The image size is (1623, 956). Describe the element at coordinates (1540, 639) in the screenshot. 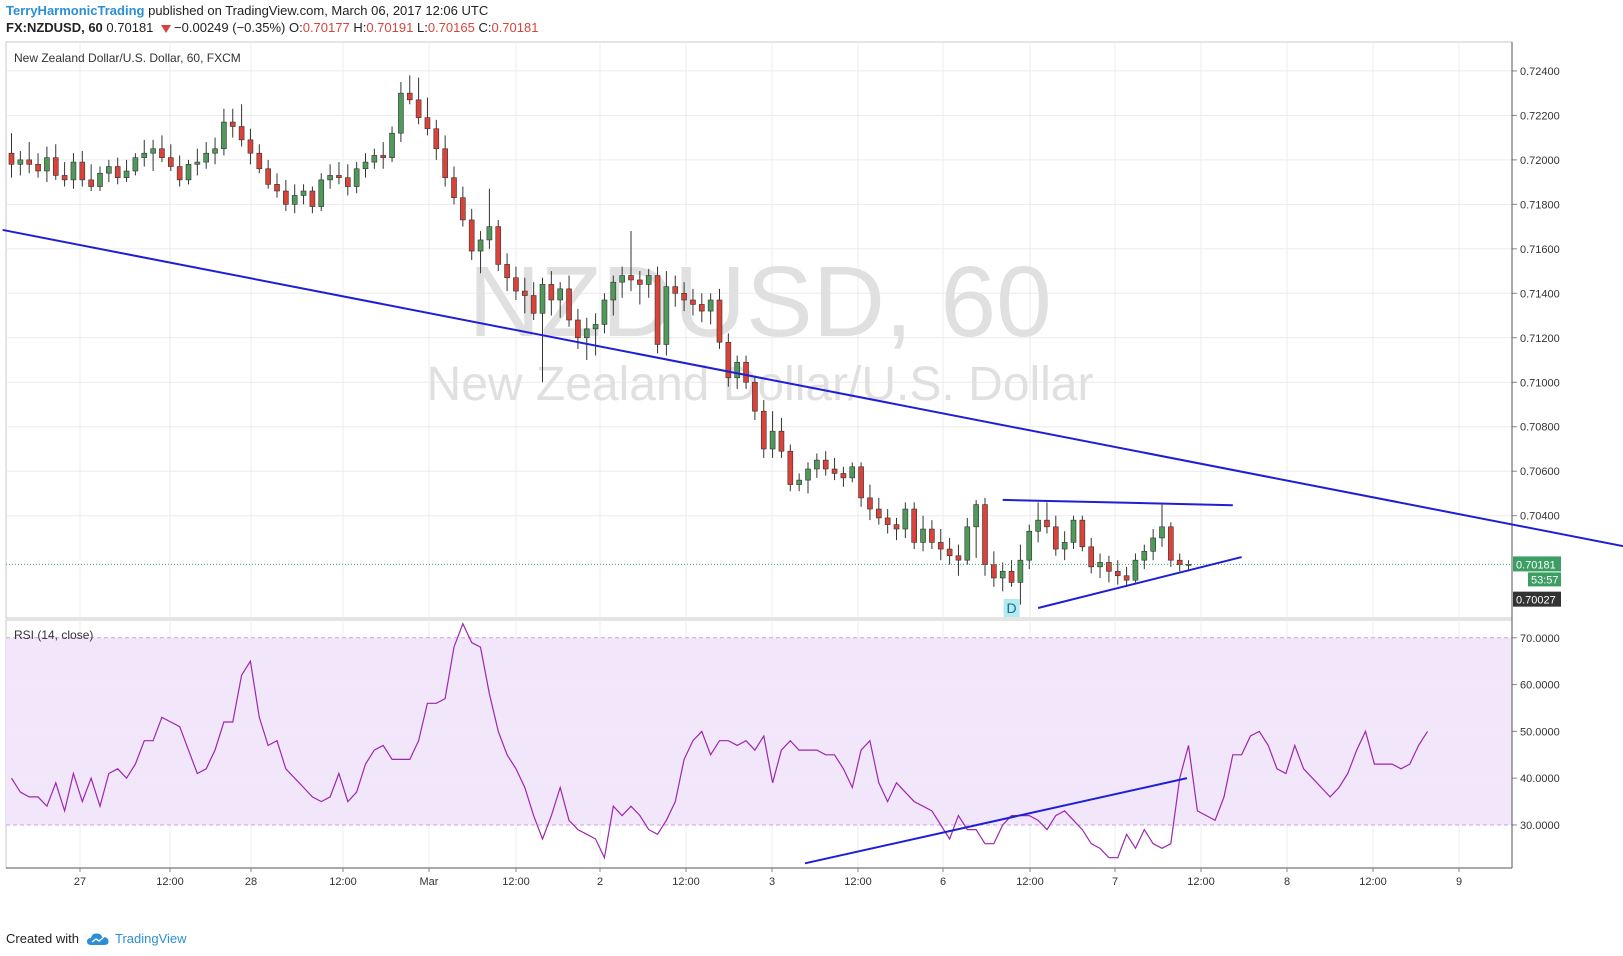

I see `rsi-tick-label: 70.0000` at that location.